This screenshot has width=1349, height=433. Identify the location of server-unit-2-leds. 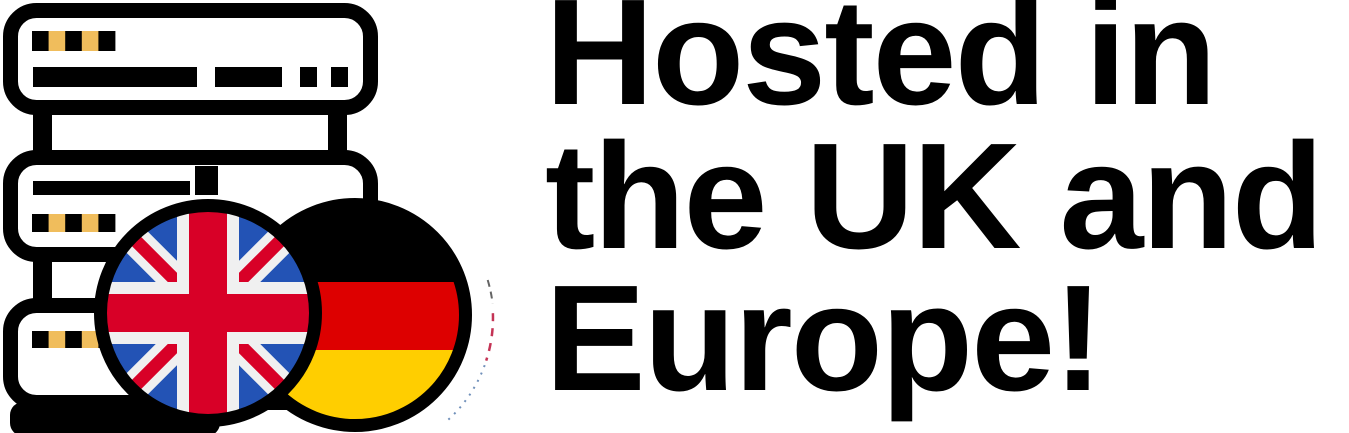
(74, 223).